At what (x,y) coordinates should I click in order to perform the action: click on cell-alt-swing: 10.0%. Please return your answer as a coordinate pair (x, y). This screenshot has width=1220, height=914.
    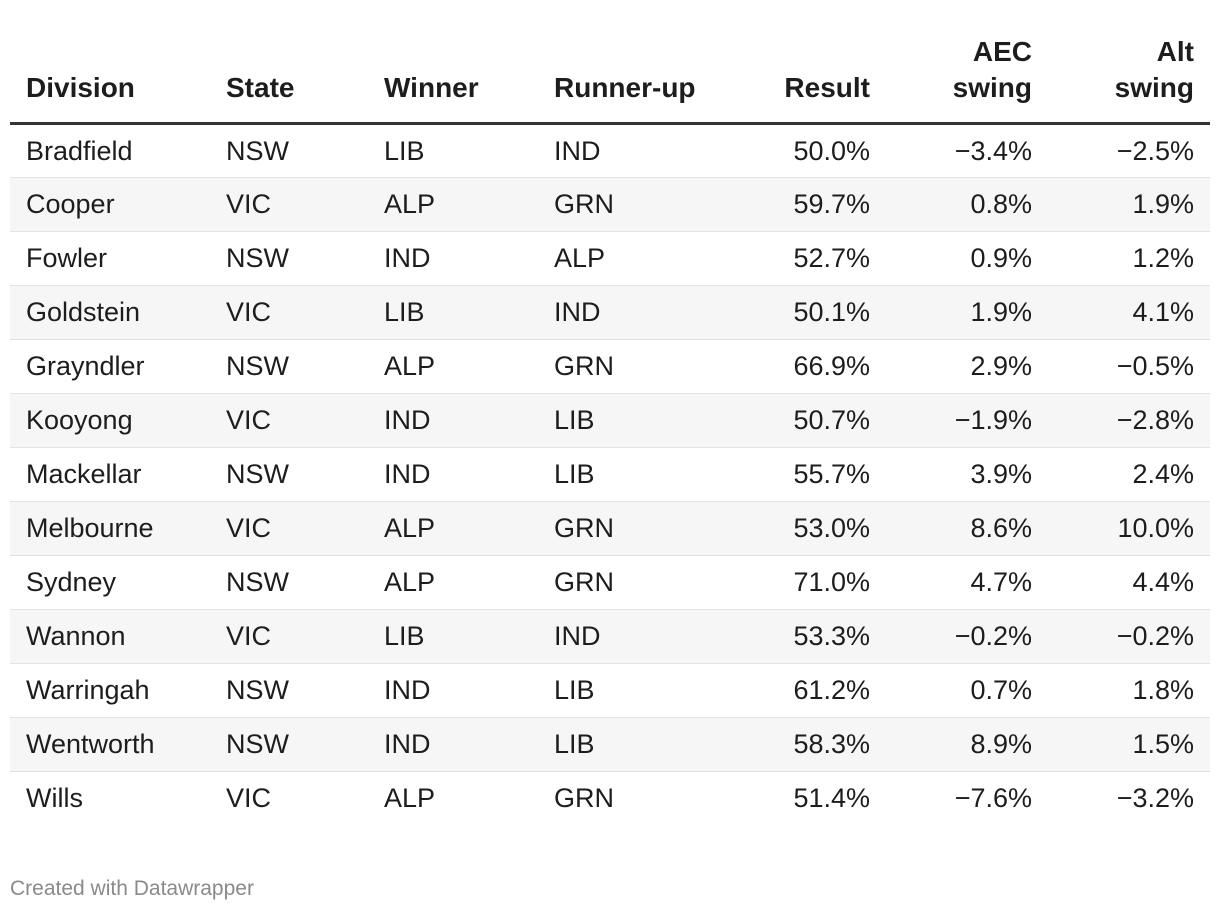
    Looking at the image, I should click on (1129, 528).